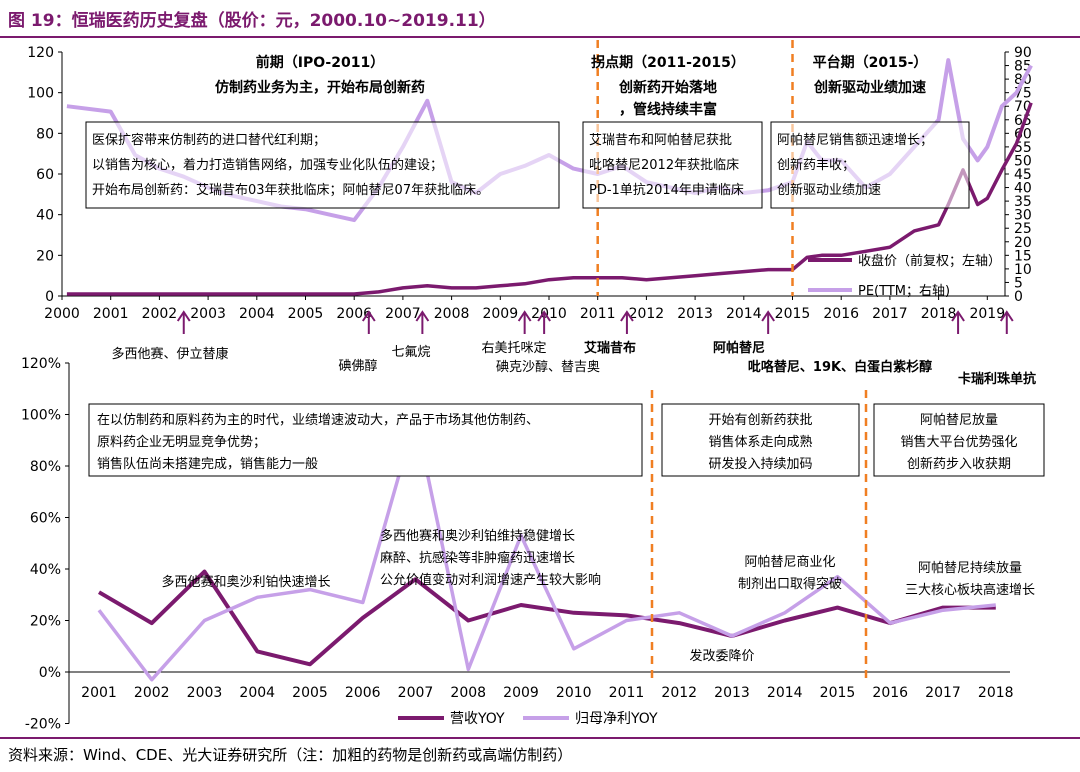 This screenshot has width=1080, height=772. Describe the element at coordinates (45, 134) in the screenshot. I see `left-axis-label: 80` at that location.